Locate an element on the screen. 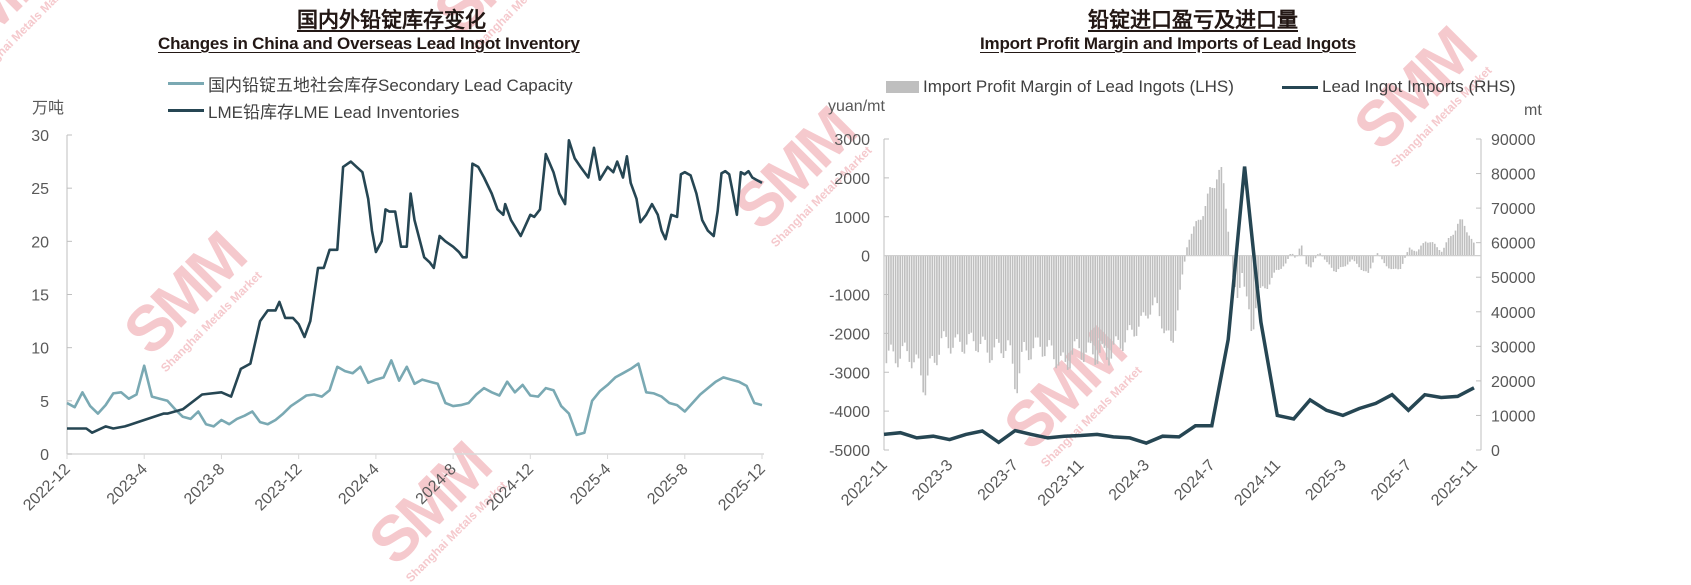 The image size is (1691, 585). right-x-tick-label: 2024-3 is located at coordinates (1129, 480).